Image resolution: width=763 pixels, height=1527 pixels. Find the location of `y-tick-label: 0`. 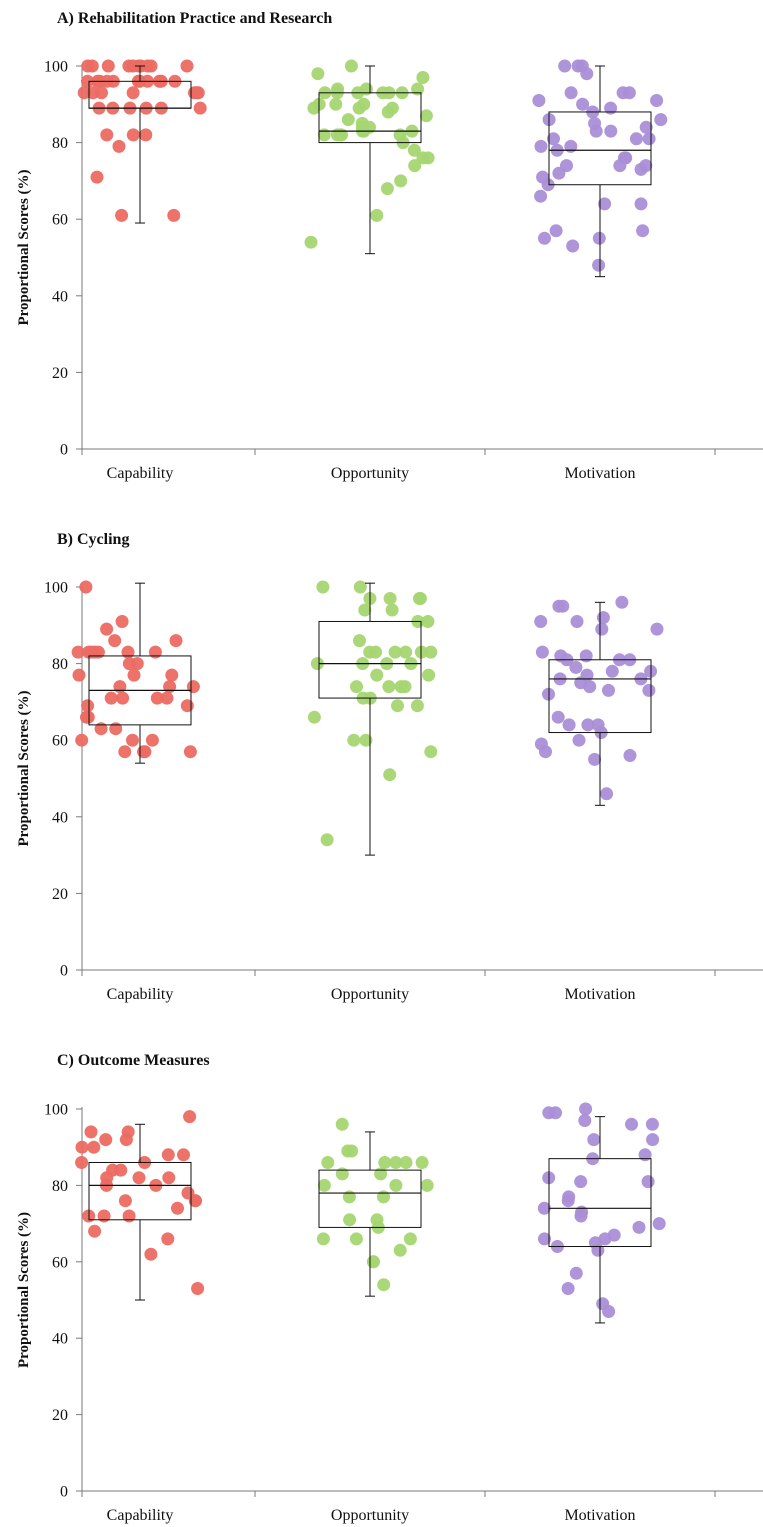

y-tick-label: 0 is located at coordinates (64, 450).